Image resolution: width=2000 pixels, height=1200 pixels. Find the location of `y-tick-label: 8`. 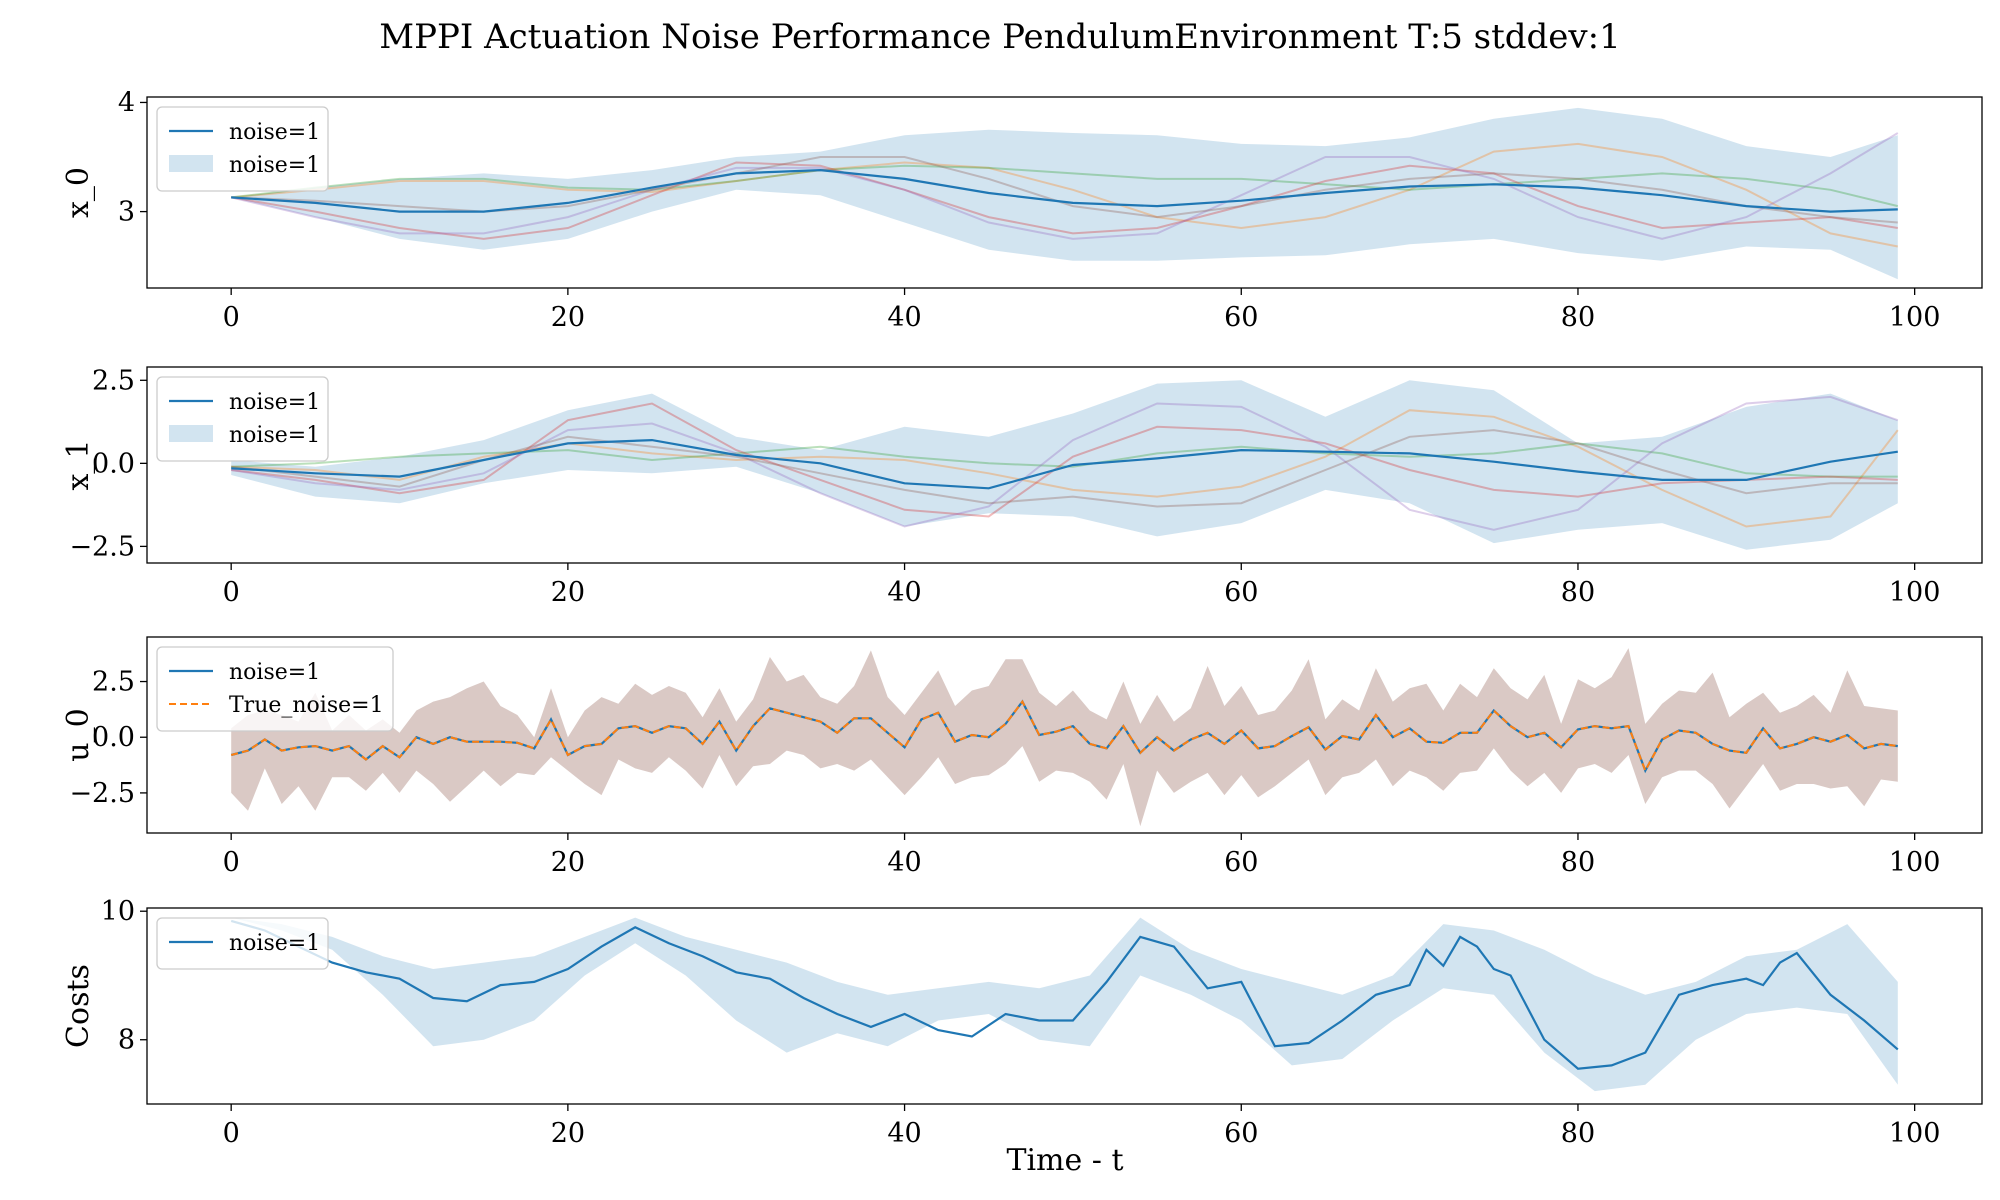

y-tick-label: 8 is located at coordinates (126, 1040).